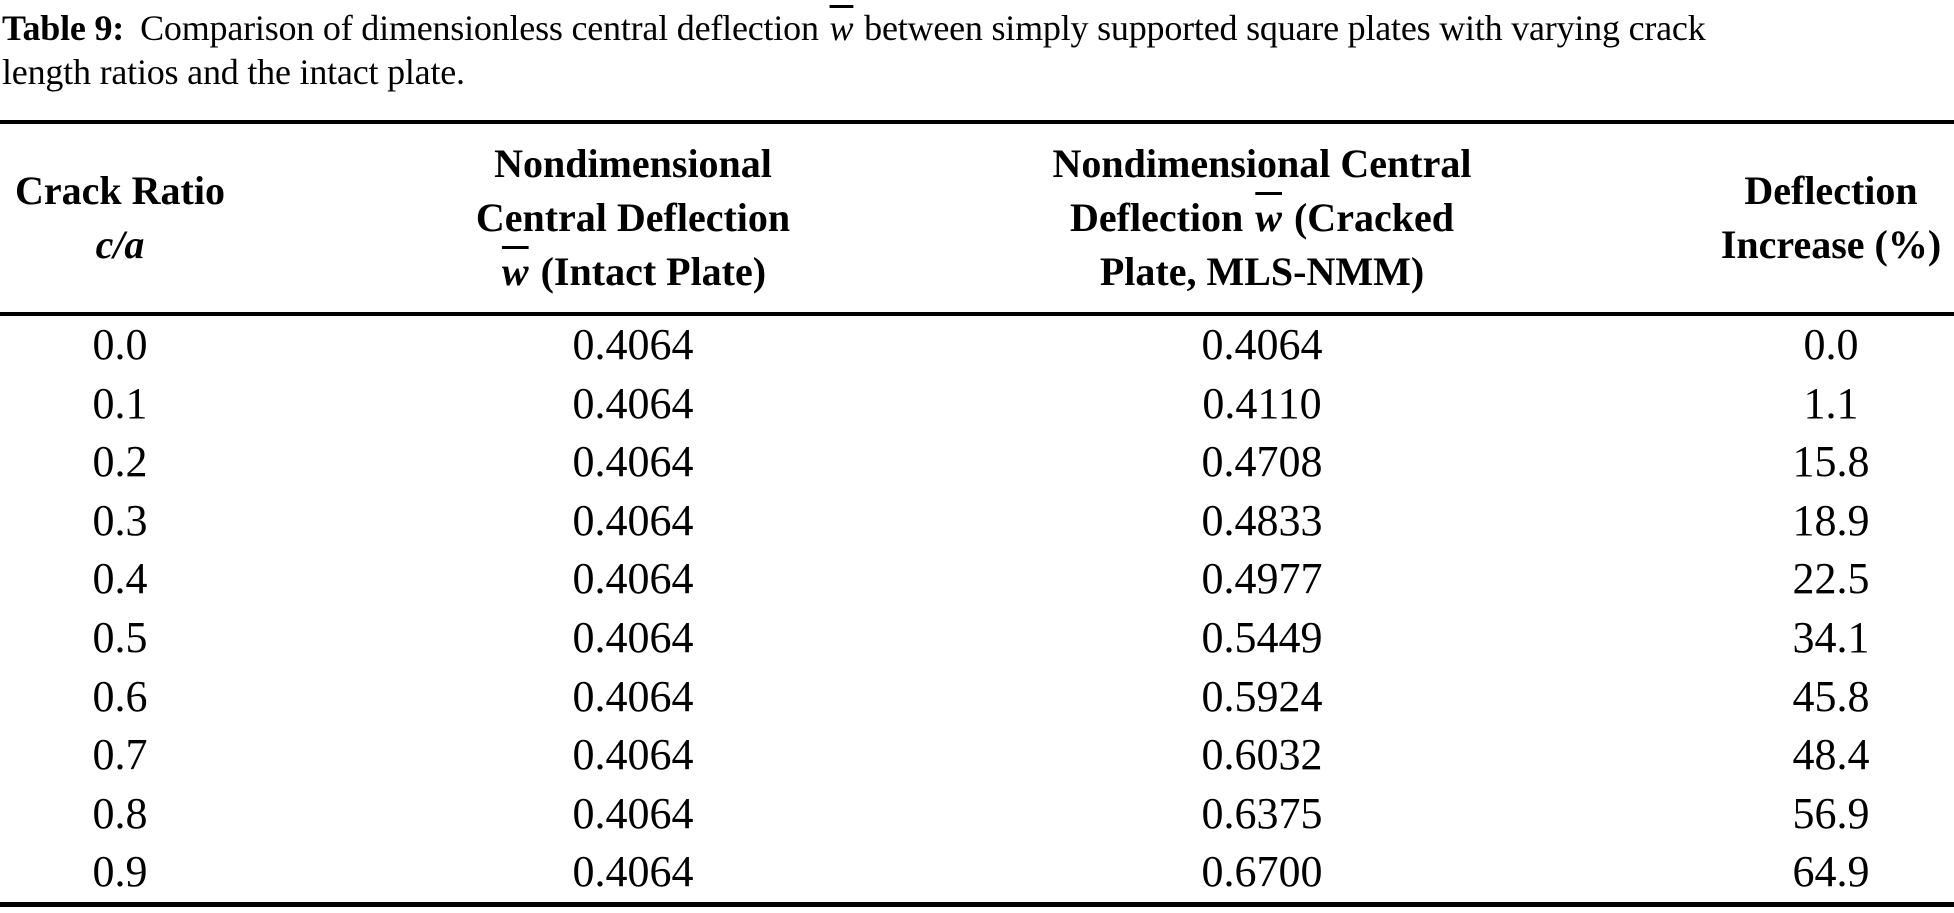  I want to click on cell-crack-ratio: 0.0, so click(120, 344).